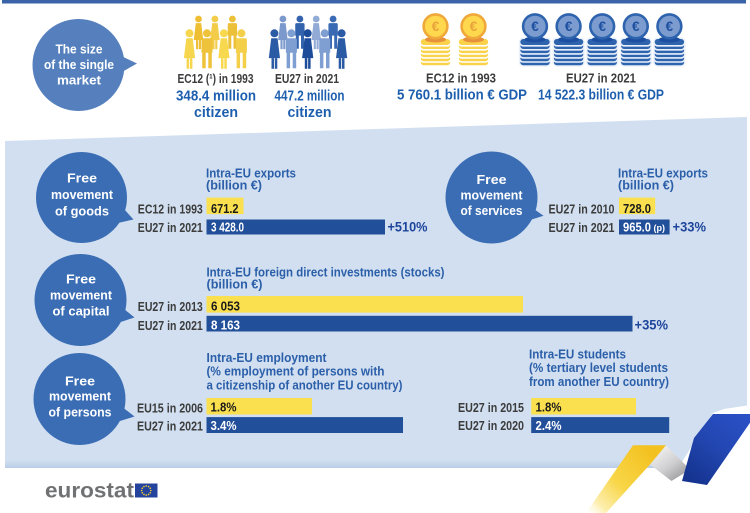  Describe the element at coordinates (408, 227) in the screenshot. I see `svg-text: +510%` at that location.